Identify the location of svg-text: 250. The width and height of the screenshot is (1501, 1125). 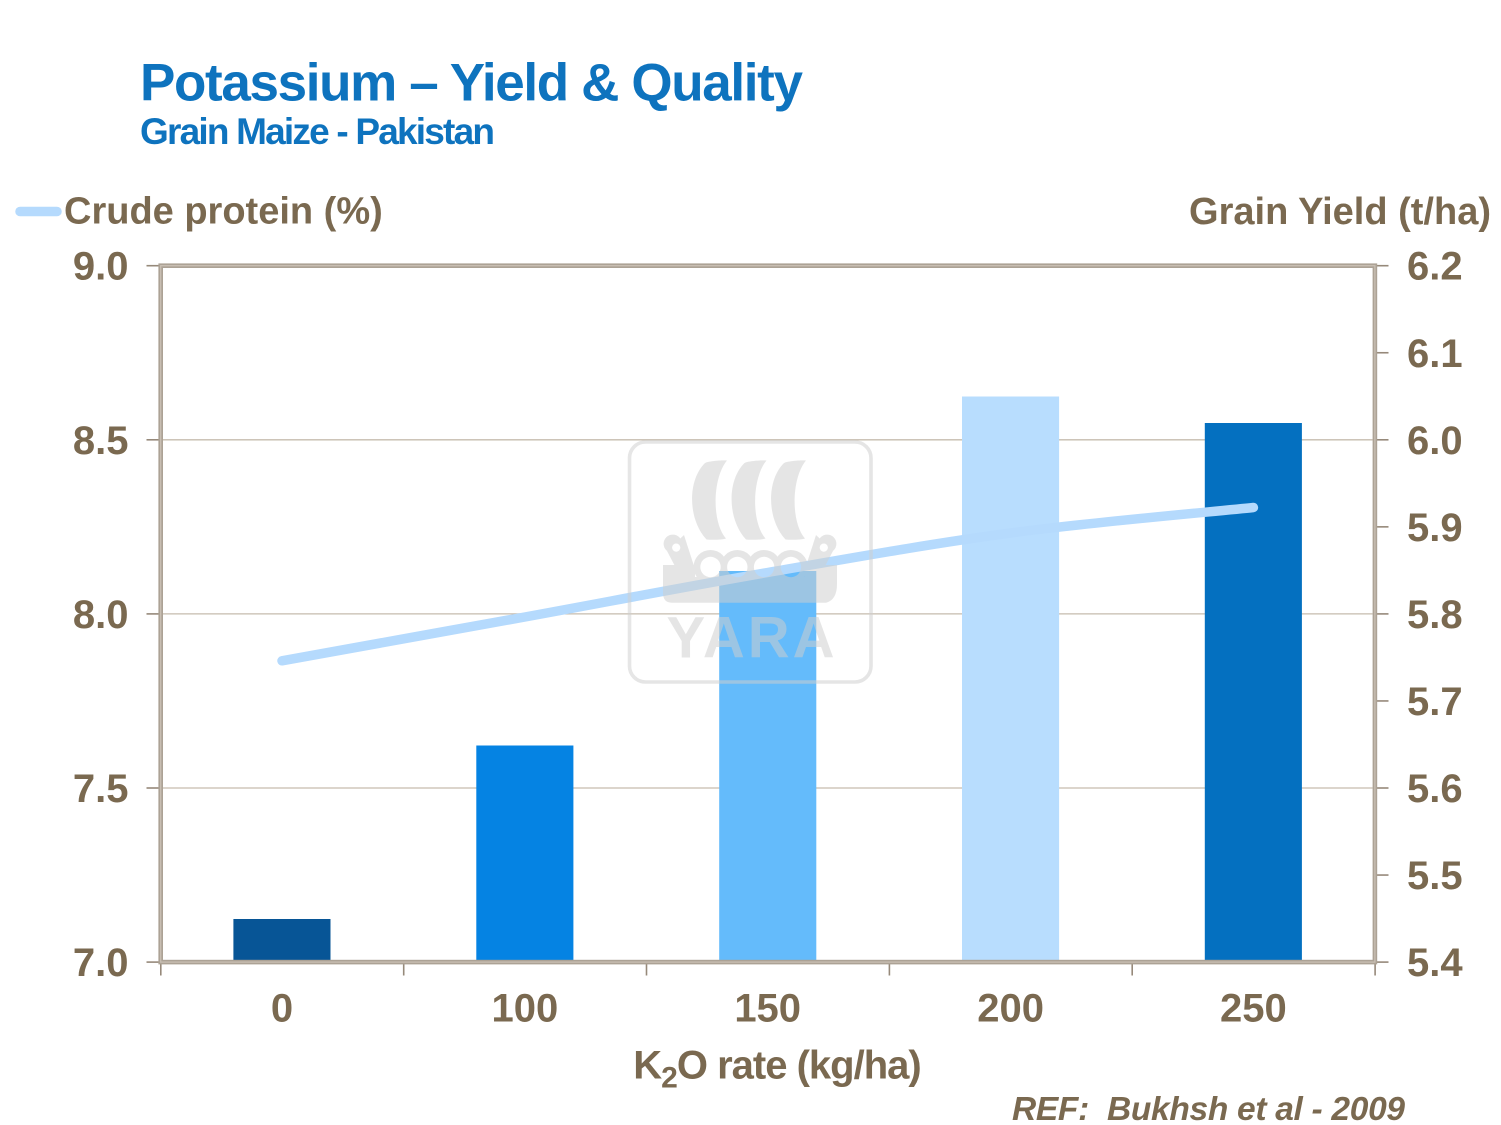
(1253, 1008).